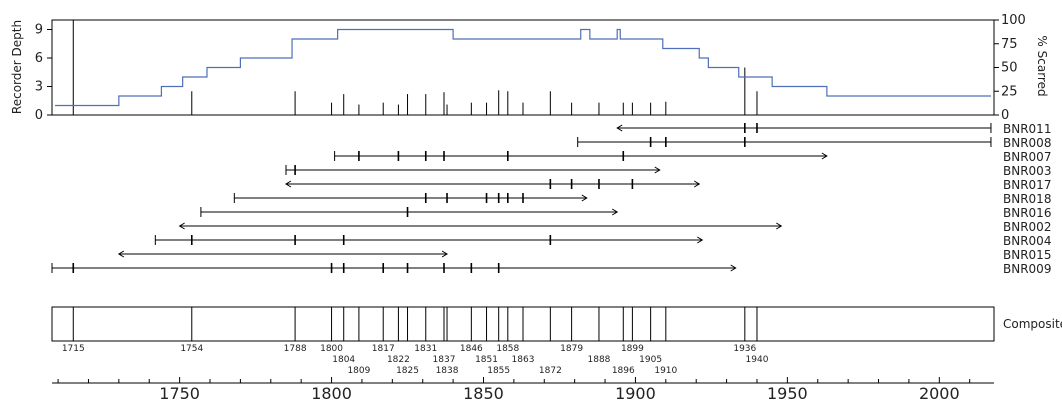 This screenshot has height=403, width=1062. I want to click on composite-year-label-1851: 1851, so click(486, 360).